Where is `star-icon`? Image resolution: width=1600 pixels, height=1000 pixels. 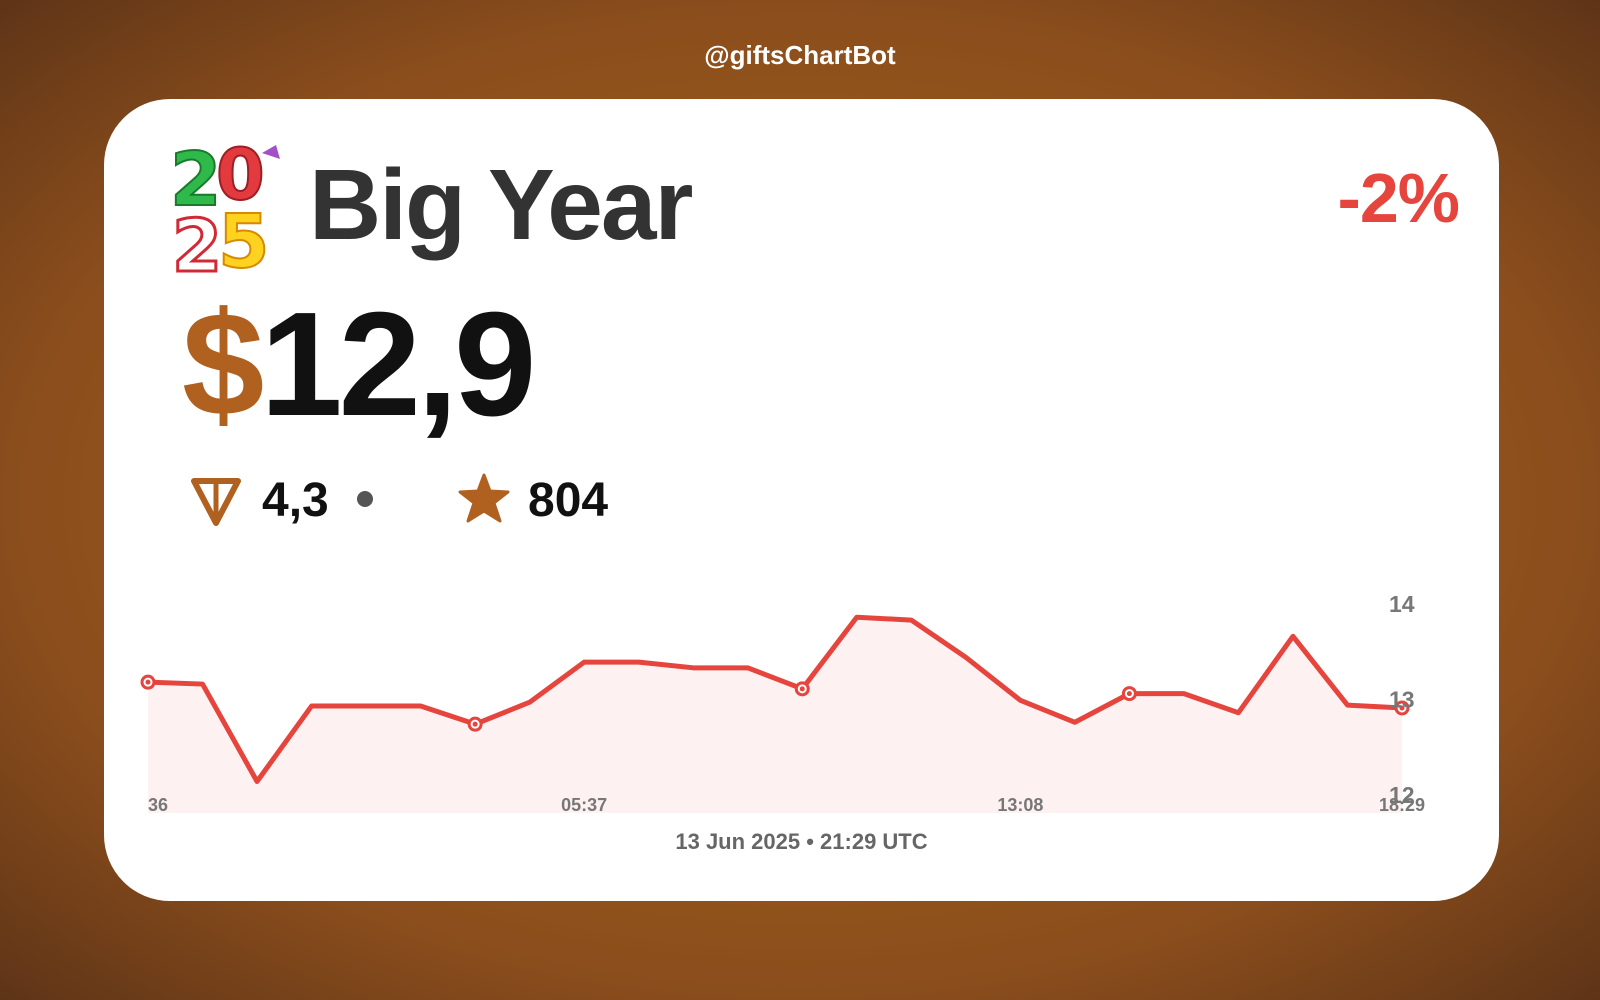
star-icon is located at coordinates (484, 498).